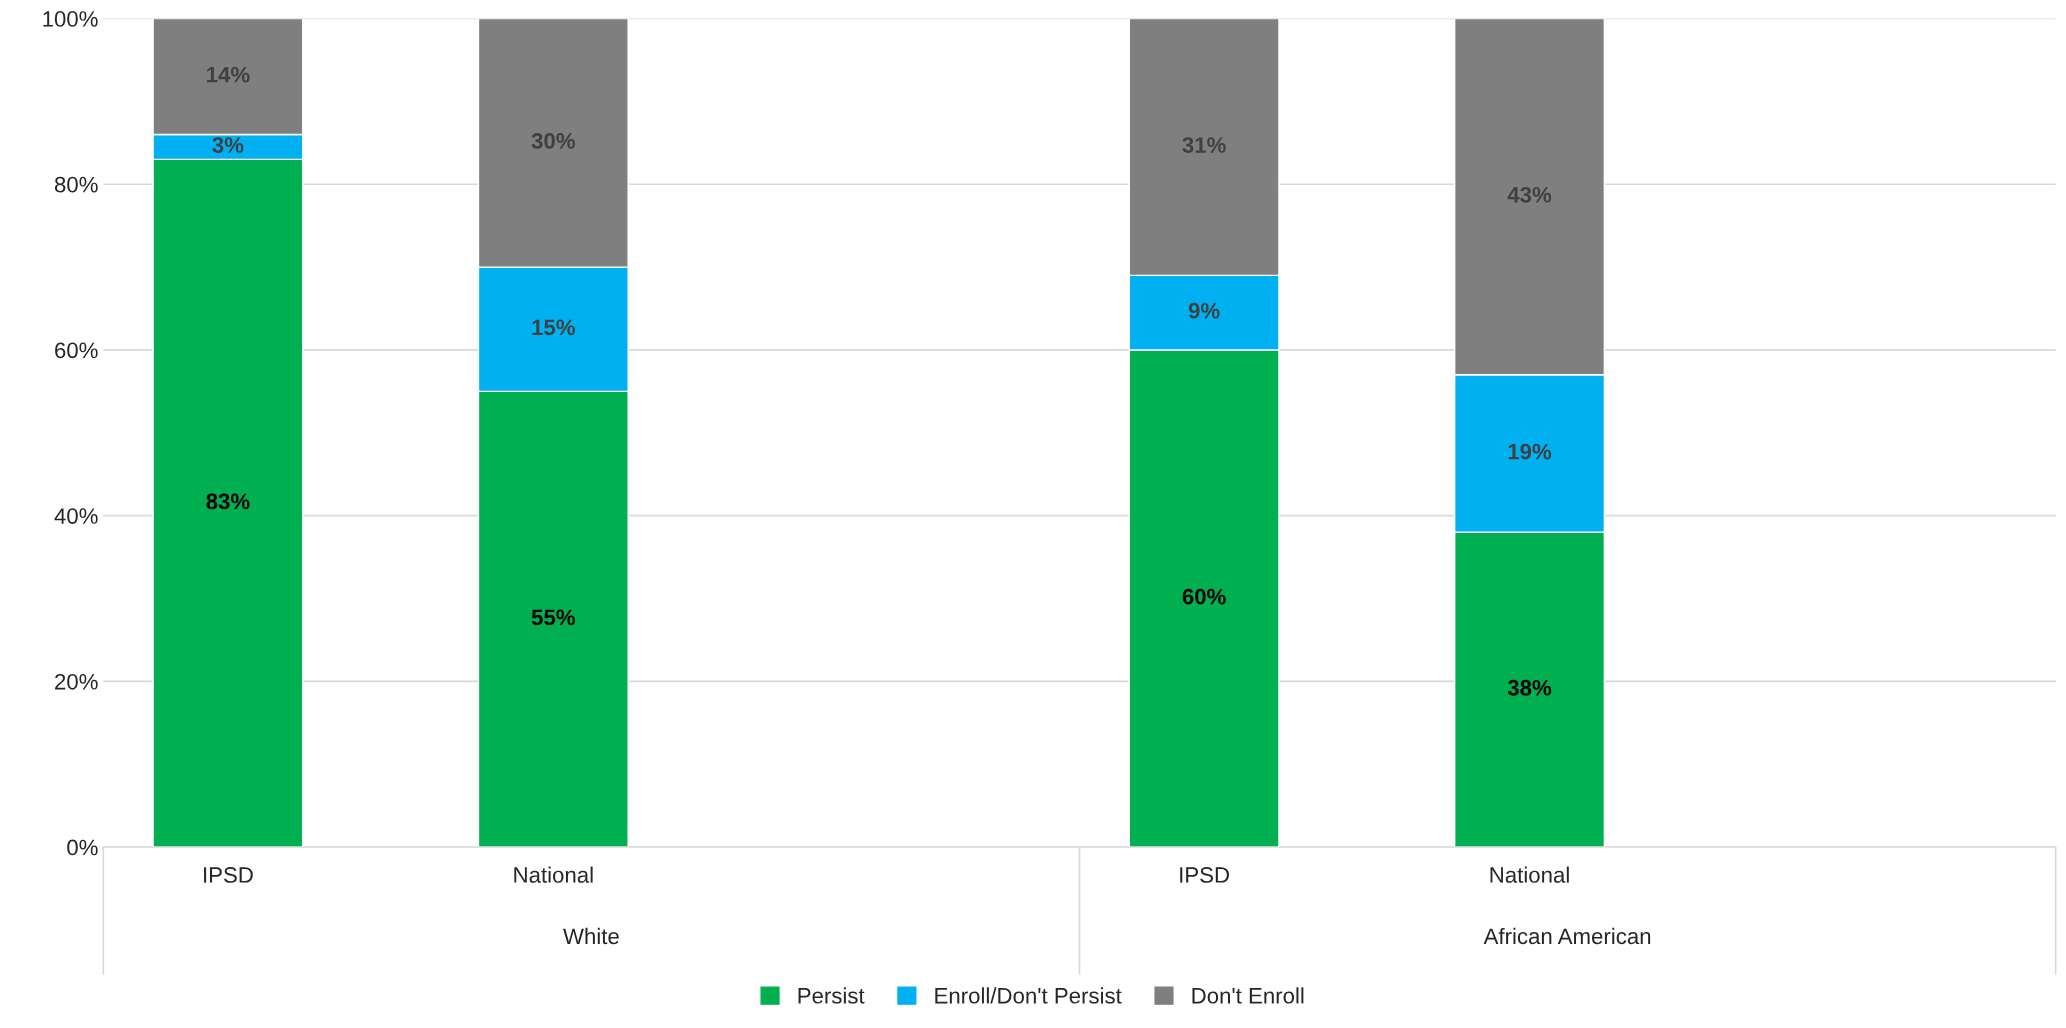  I want to click on data-label: 38%, so click(1529, 687).